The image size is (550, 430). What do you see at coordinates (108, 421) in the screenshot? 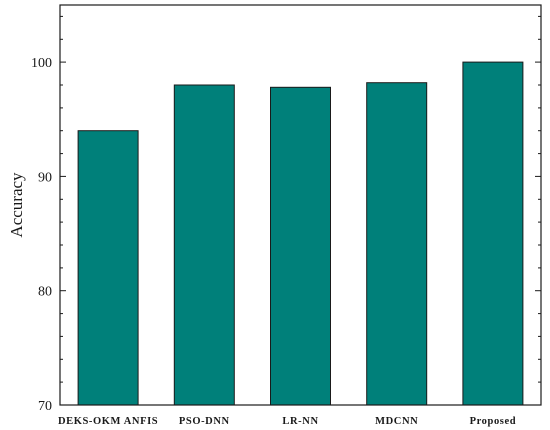
I see `x-tick-label: DEKS-OKM ANFIS` at bounding box center [108, 421].